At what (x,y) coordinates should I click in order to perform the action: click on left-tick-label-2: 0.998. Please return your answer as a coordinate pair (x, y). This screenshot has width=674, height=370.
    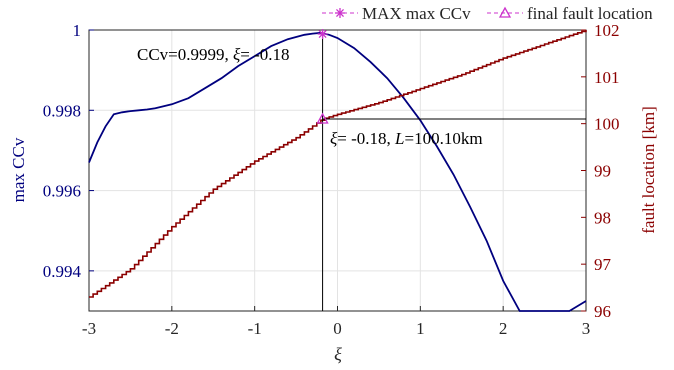
    Looking at the image, I should click on (62, 110).